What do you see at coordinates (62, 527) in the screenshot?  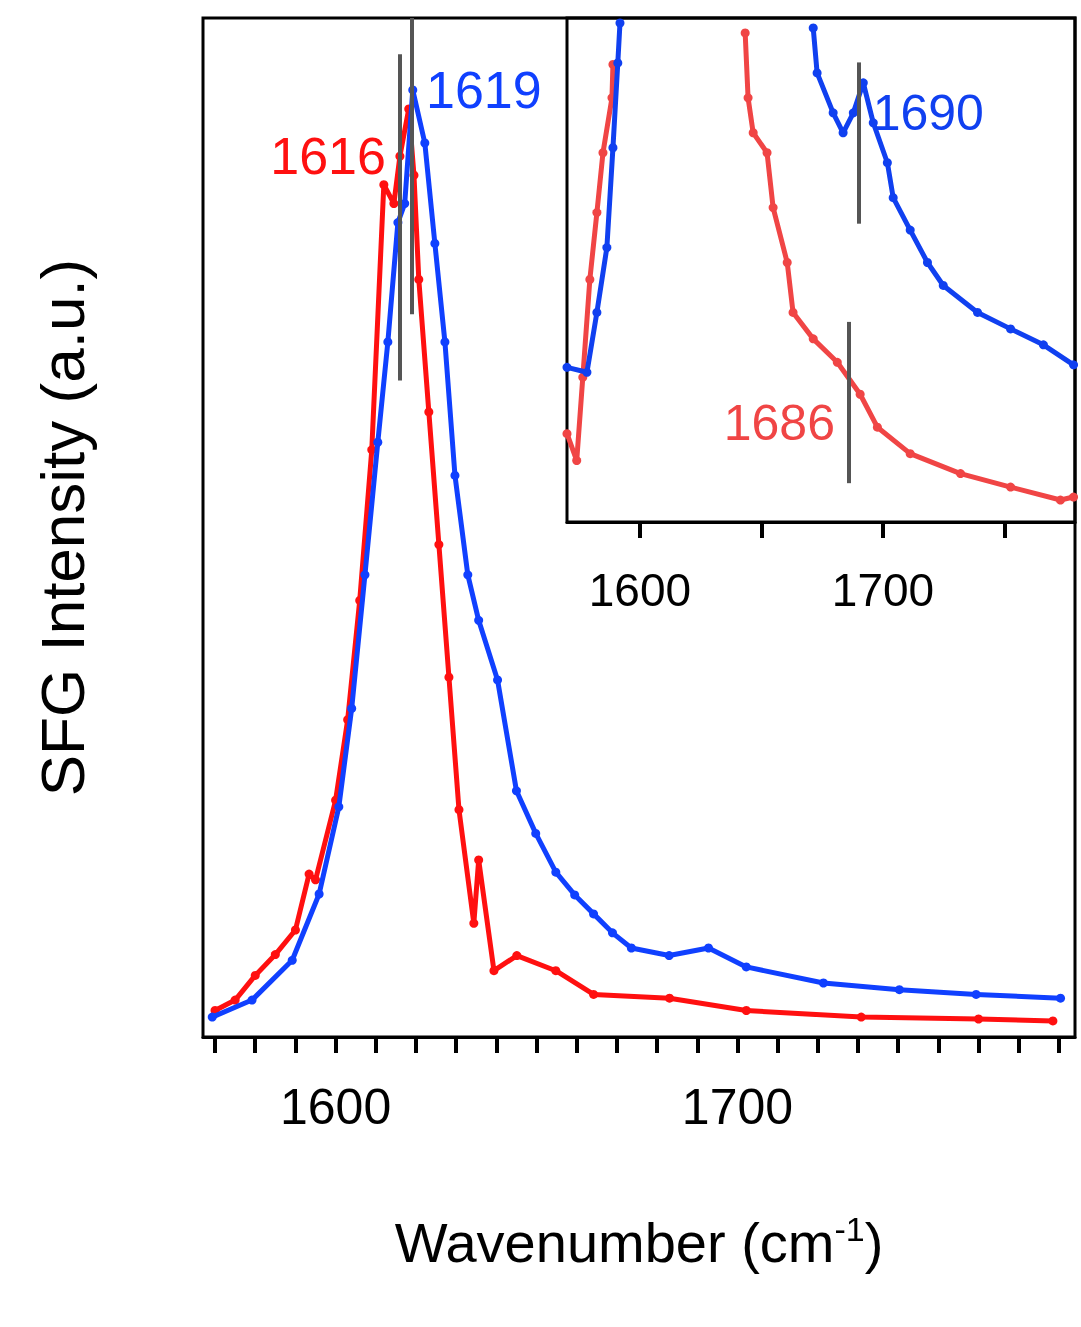 I see `y-axis-title: SFG Intensity (a.u.)` at bounding box center [62, 527].